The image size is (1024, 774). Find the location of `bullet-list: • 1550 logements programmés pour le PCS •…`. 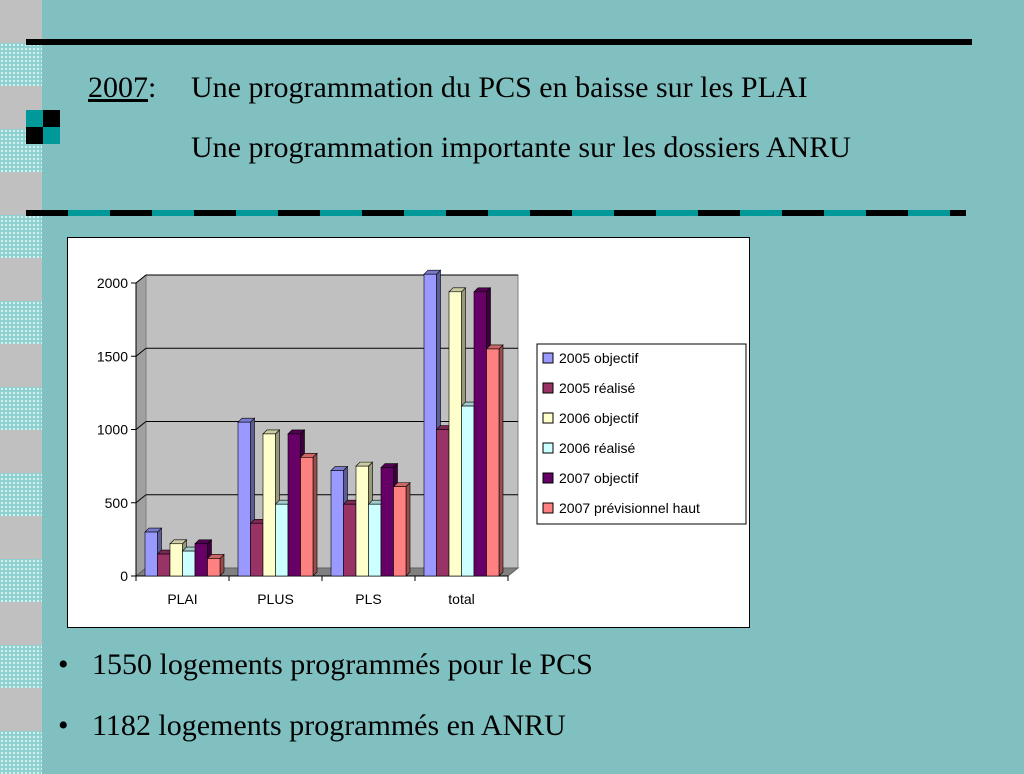

bullet-list: • 1550 logements programmés pour le PCS •… is located at coordinates (325, 709).